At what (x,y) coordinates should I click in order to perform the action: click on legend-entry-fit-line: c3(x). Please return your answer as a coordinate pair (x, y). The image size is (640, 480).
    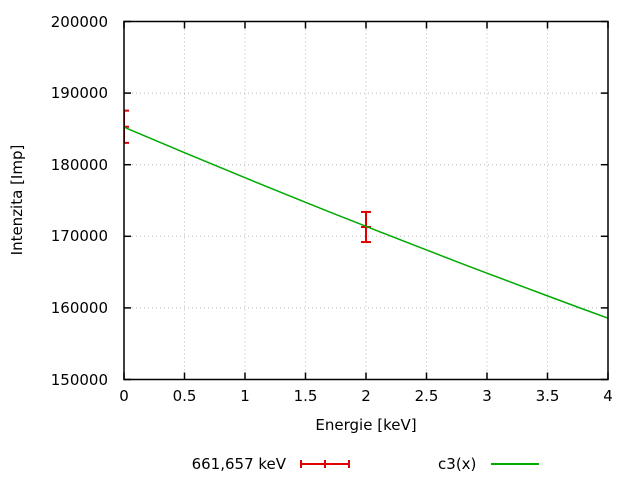
    Looking at the image, I should click on (489, 464).